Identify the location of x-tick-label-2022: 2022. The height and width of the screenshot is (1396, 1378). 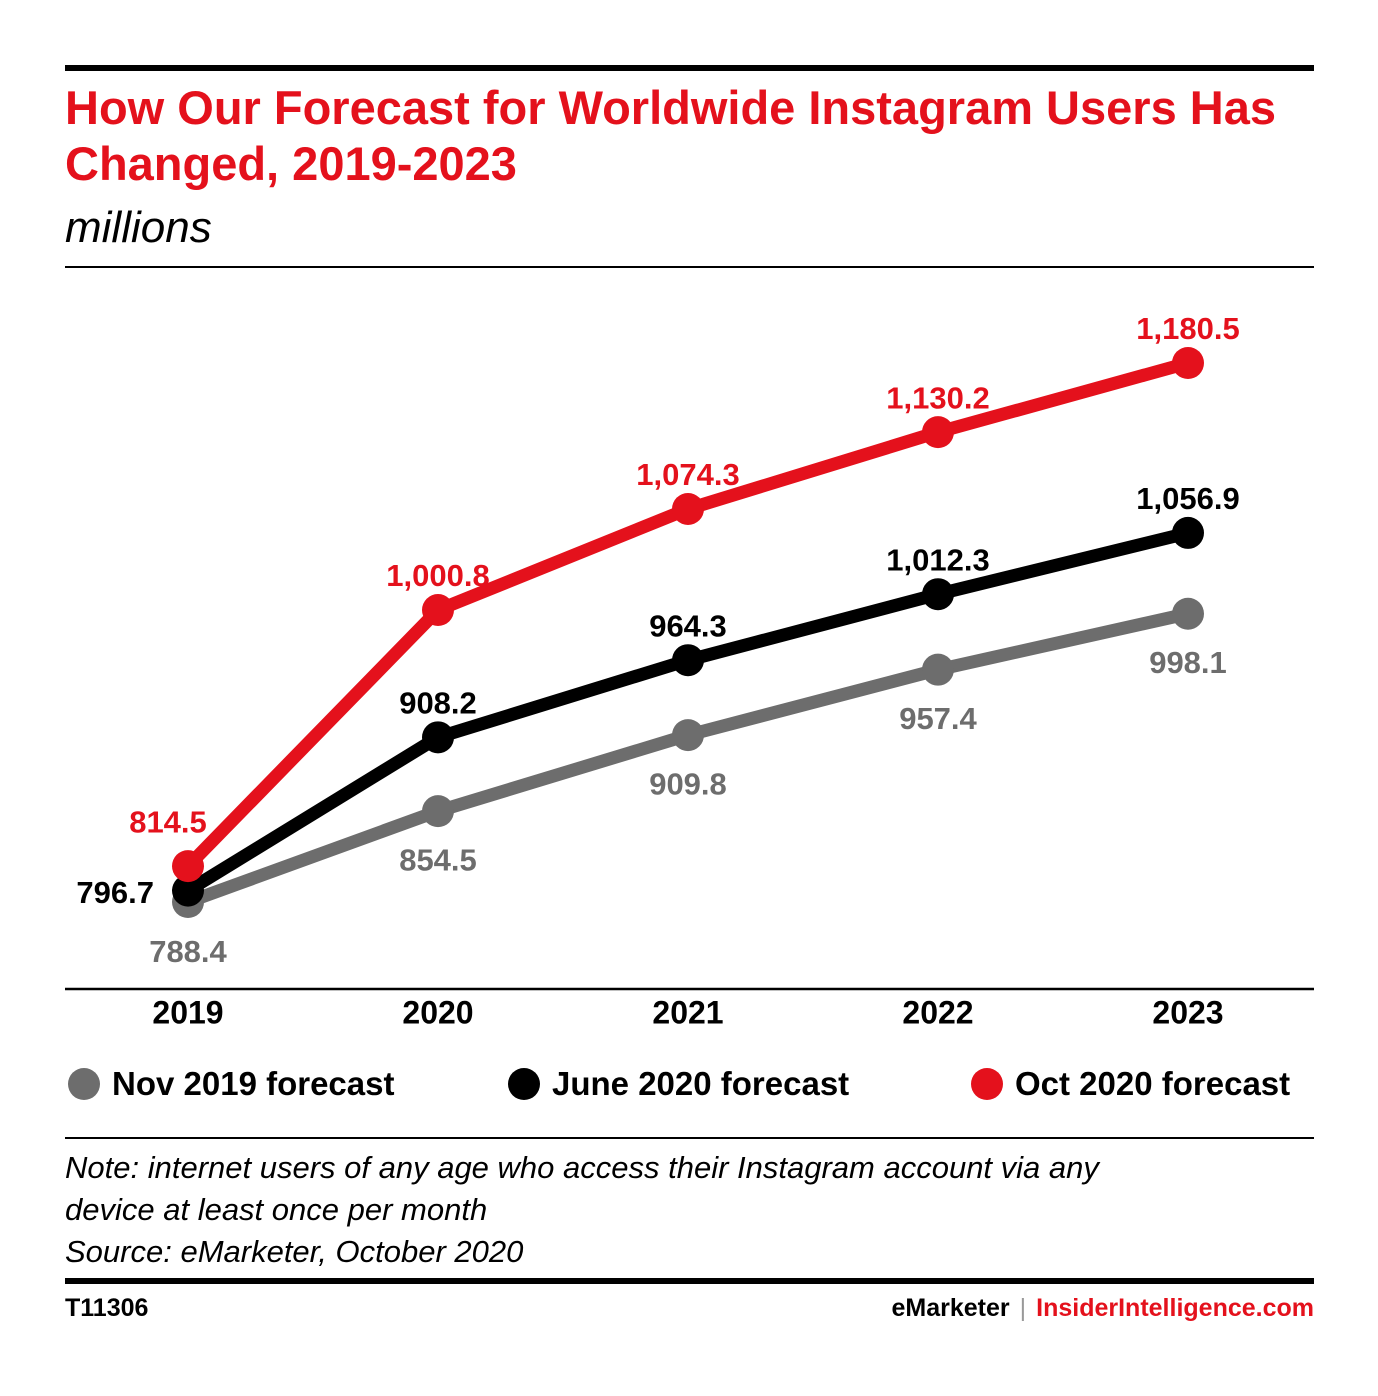
(937, 1012).